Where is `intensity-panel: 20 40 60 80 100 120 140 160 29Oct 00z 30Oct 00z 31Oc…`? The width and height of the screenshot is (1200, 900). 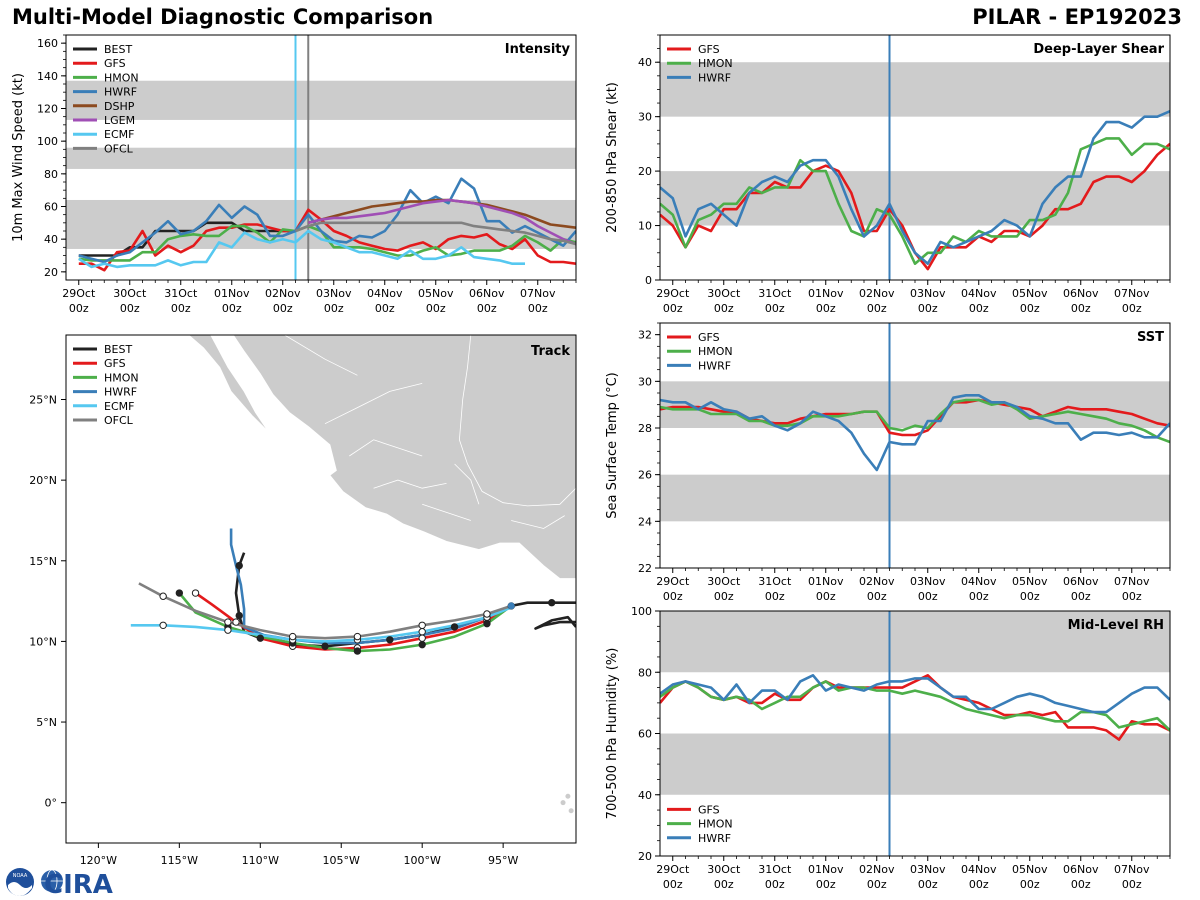 intensity-panel: 20 40 60 80 100 120 140 160 29Oct 00z 30Oct 00z 31Oc… is located at coordinates (294, 174).